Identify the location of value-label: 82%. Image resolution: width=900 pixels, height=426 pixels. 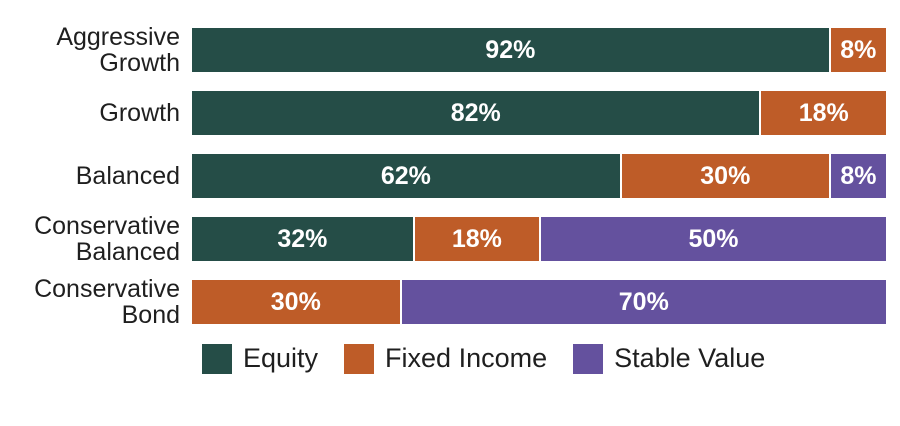
(475, 112).